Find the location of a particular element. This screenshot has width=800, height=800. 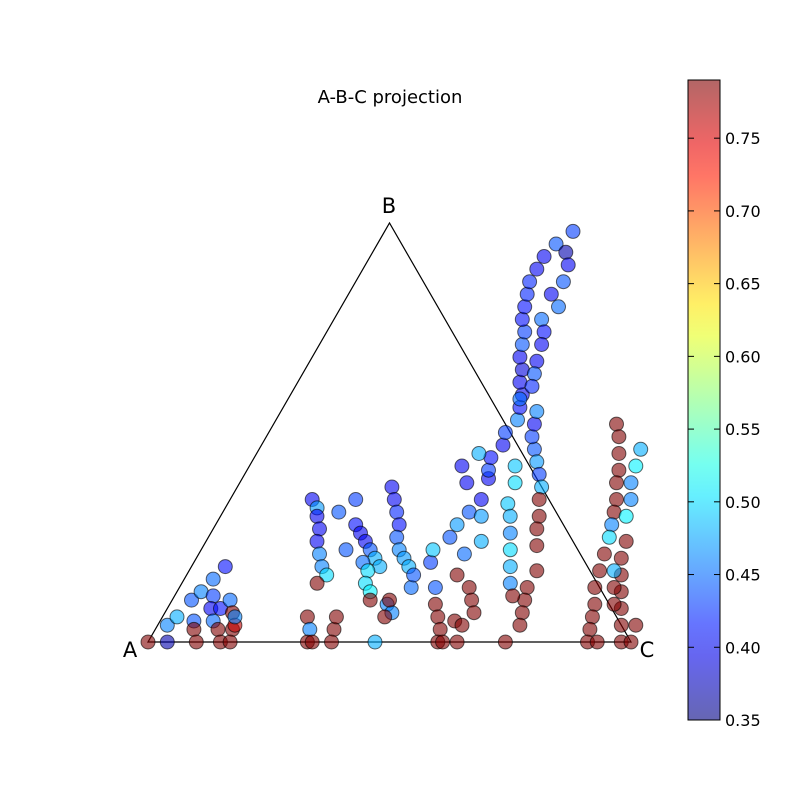

chart-title: A-B-C projection is located at coordinates (390, 97).